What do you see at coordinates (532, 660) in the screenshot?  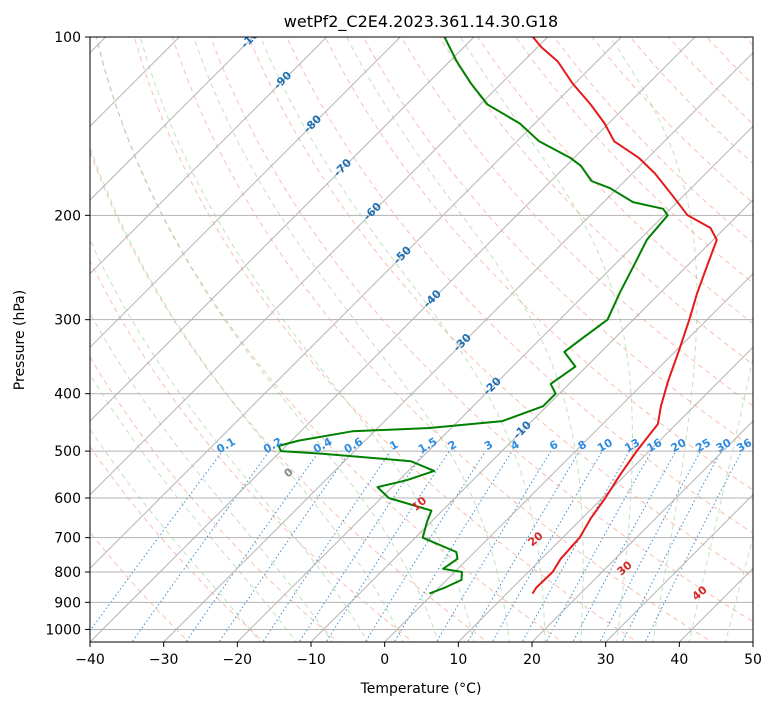 I see `x-tick-label: 20` at bounding box center [532, 660].